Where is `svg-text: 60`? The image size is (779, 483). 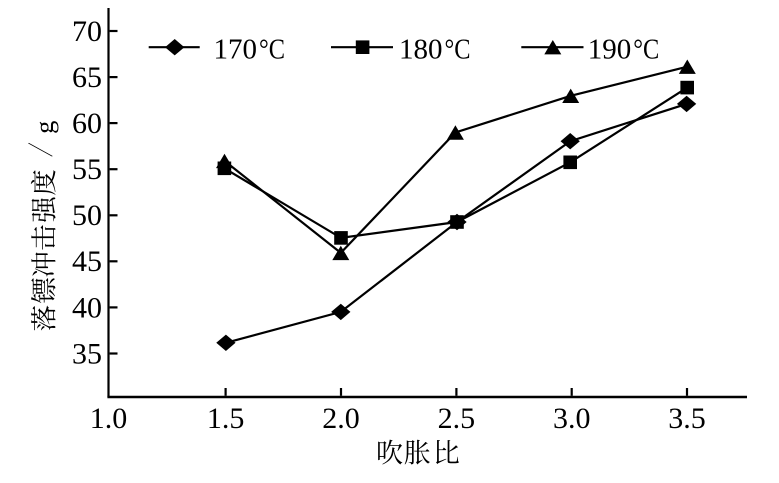
svg-text: 60 is located at coordinates (87, 123).